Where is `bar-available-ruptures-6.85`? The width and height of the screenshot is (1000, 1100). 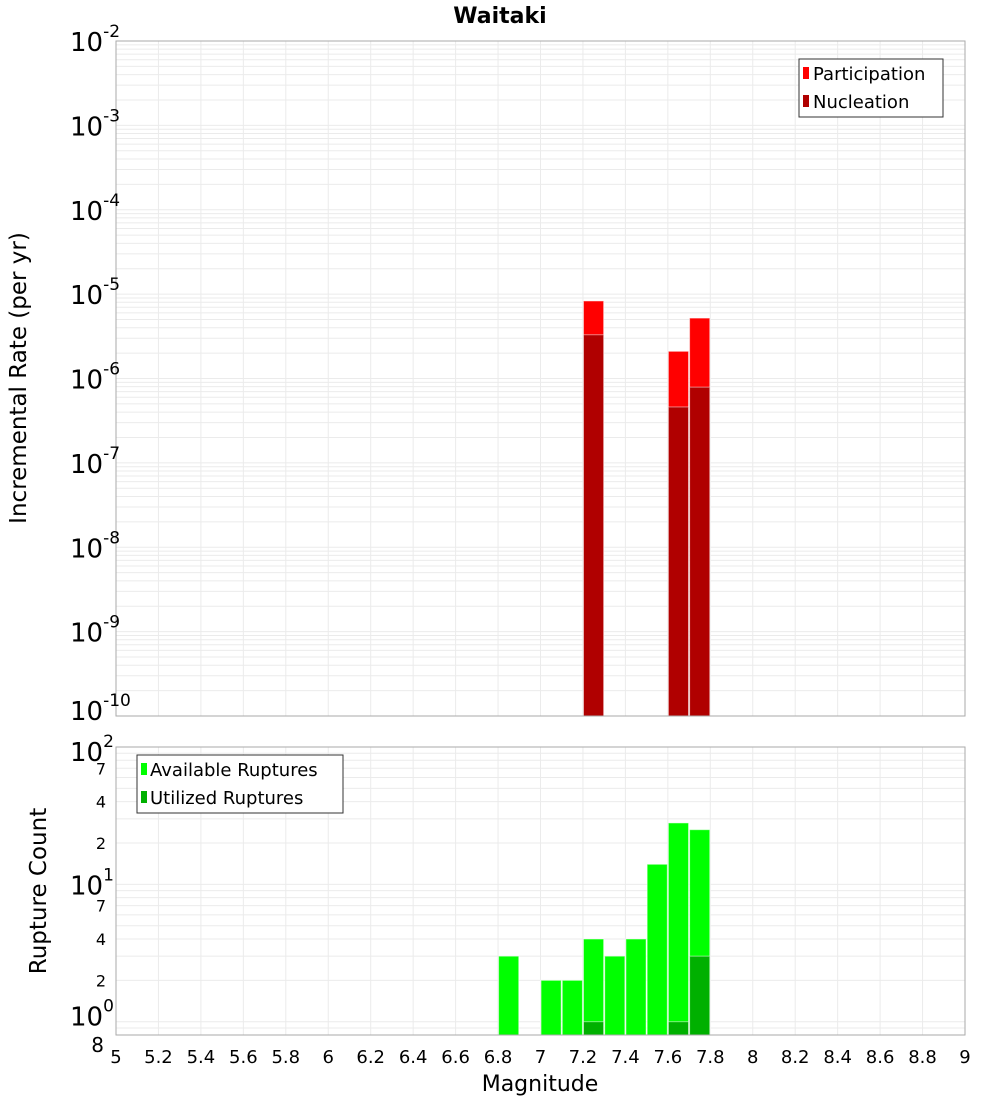
bar-available-ruptures-6.85 is located at coordinates (509, 995).